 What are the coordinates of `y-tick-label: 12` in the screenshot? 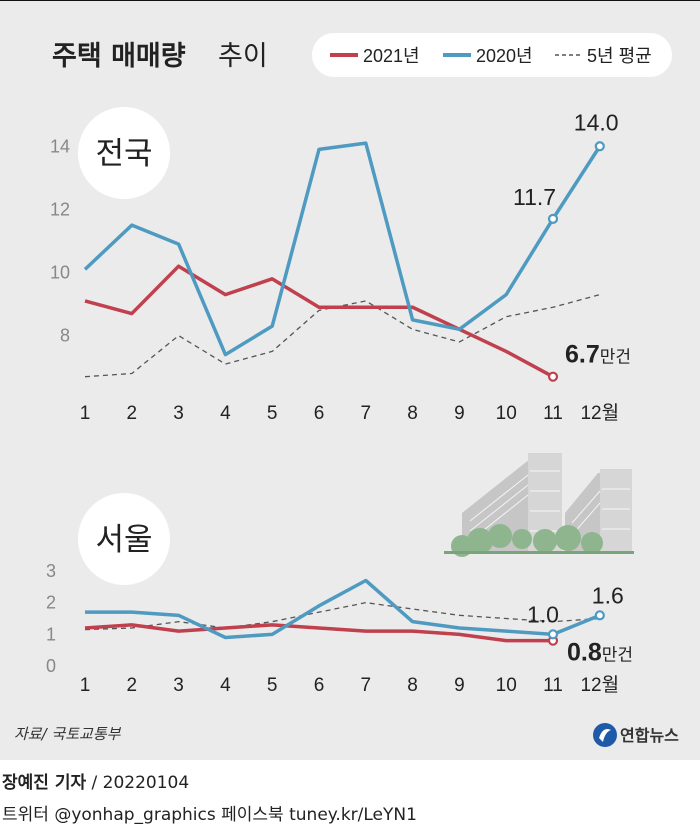 It's located at (60, 209).